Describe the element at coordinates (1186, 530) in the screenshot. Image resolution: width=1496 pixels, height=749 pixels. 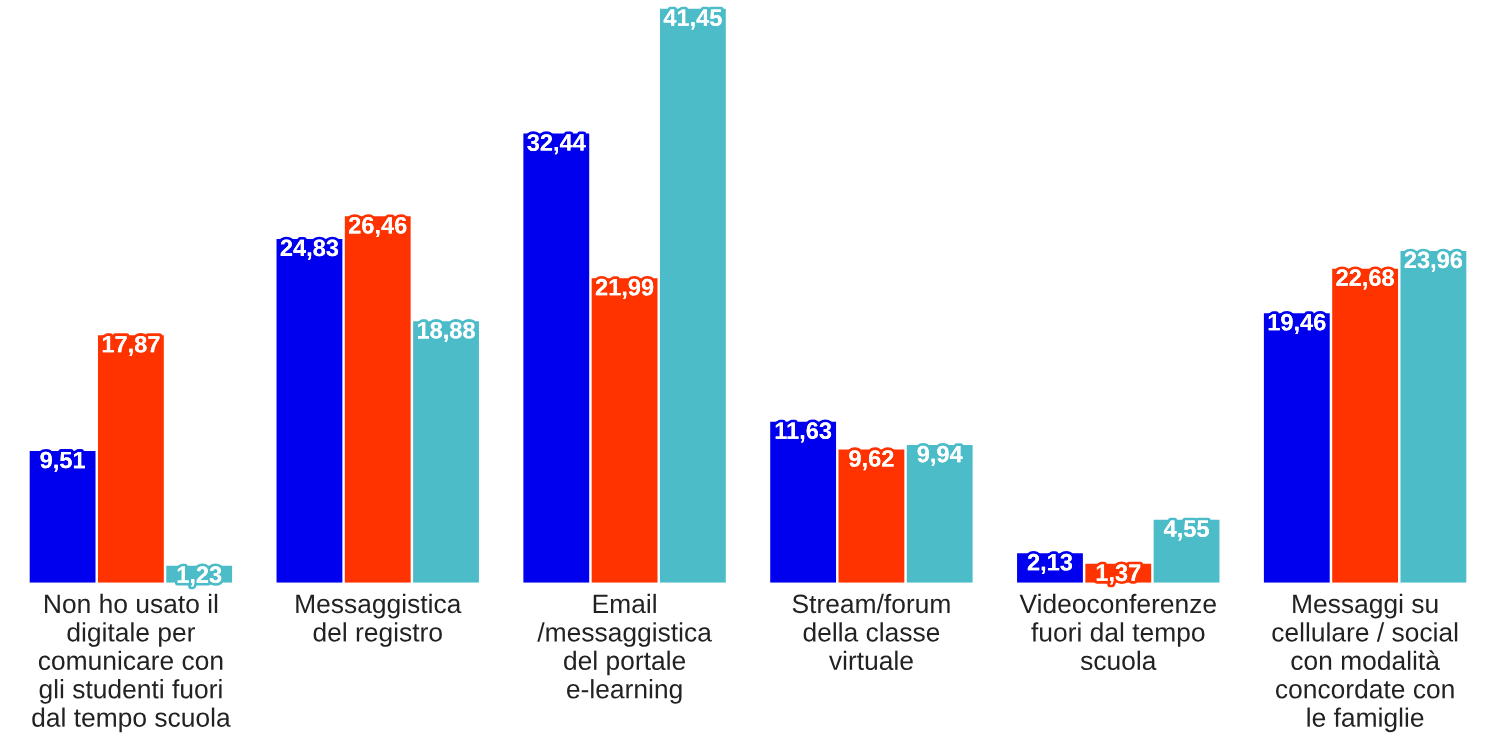
I see `data-label: 4,55` at that location.